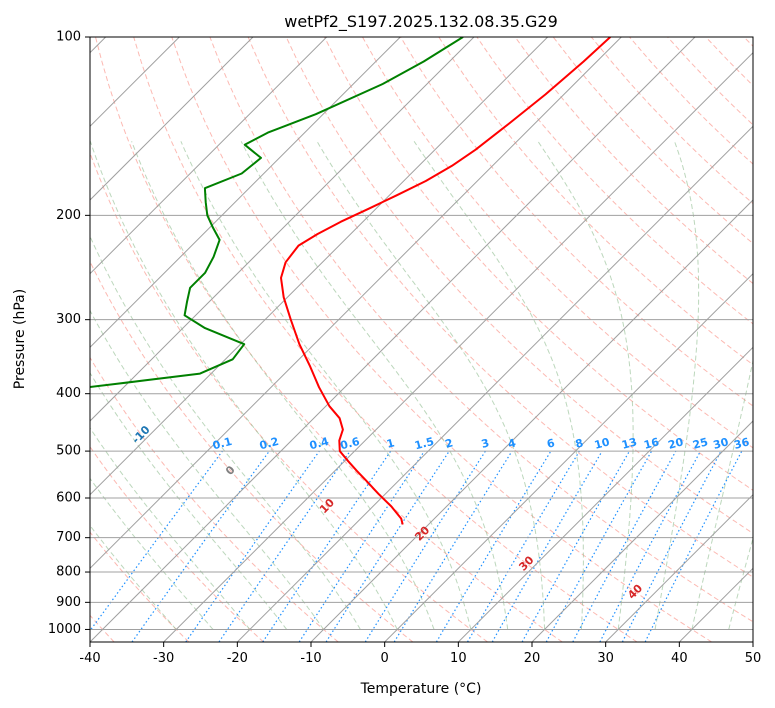 The image size is (775, 708). I want to click on mixing-ratio-label: 0.1, so click(222, 444).